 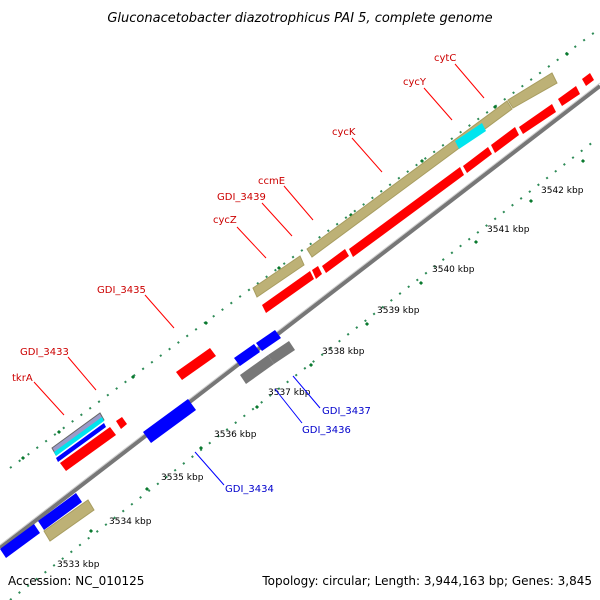 What do you see at coordinates (415, 82) in the screenshot?
I see `label-cycY: cycY` at bounding box center [415, 82].